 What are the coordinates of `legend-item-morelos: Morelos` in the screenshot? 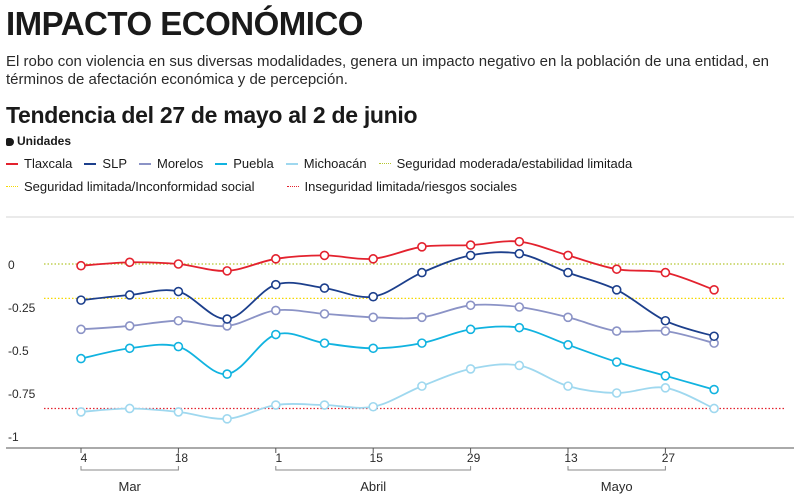 It's located at (171, 164).